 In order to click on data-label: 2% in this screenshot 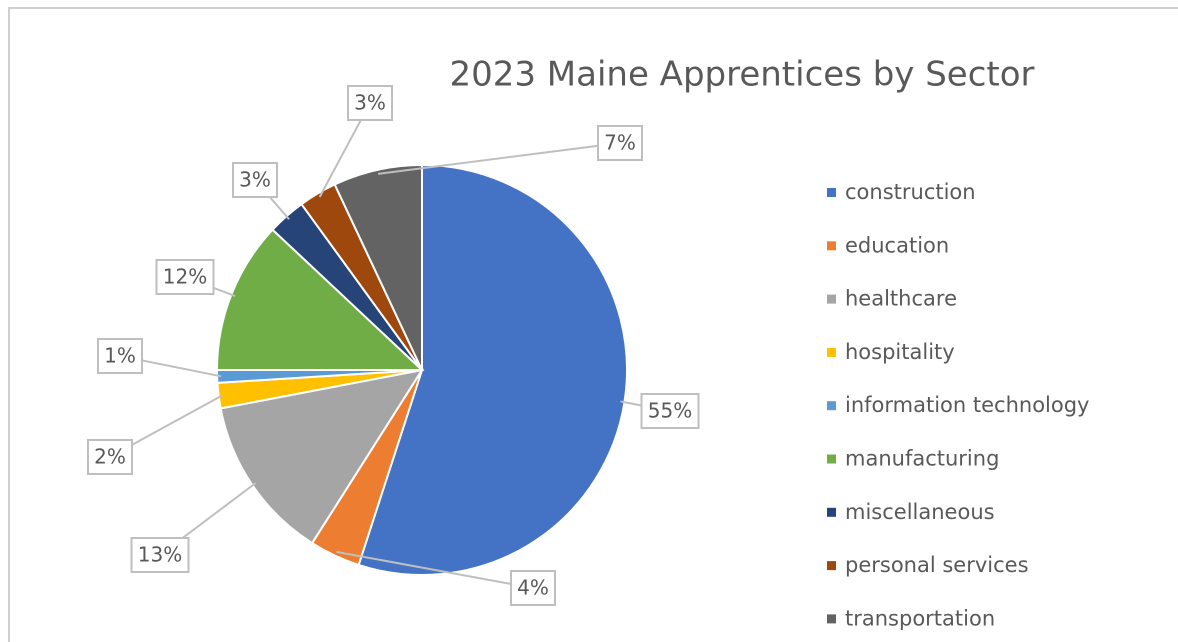, I will do `click(110, 457)`.